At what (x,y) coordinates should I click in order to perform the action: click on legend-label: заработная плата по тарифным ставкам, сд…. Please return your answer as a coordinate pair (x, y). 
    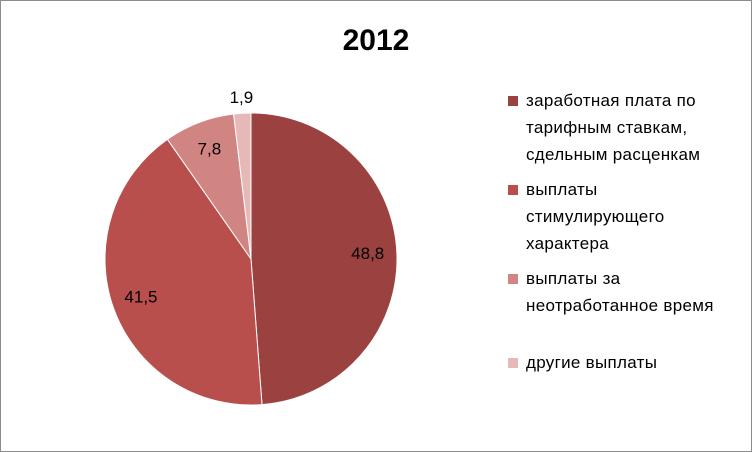
    Looking at the image, I should click on (613, 127).